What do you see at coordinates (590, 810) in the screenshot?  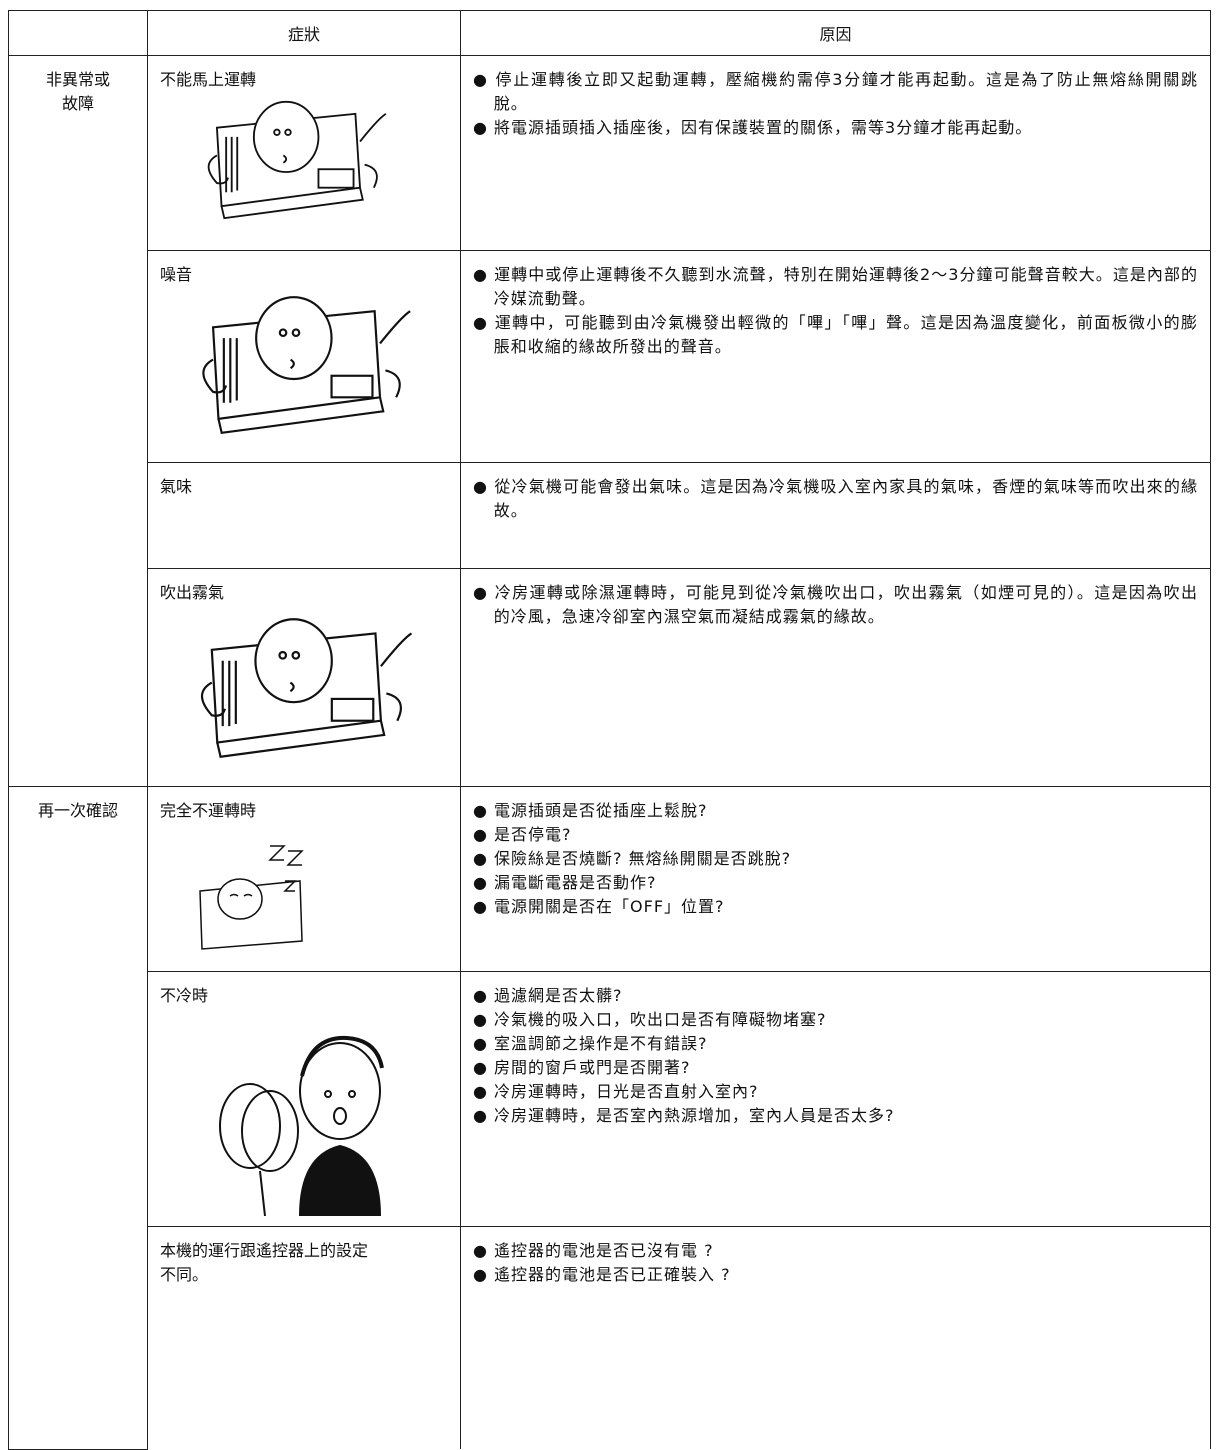 I see `cause-item: ● 電源插頭是否從插座上鬆脫?` at bounding box center [590, 810].